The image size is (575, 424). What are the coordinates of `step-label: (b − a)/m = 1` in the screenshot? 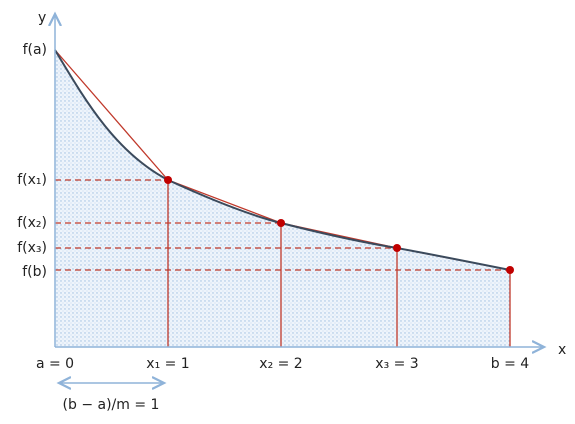 It's located at (111, 405).